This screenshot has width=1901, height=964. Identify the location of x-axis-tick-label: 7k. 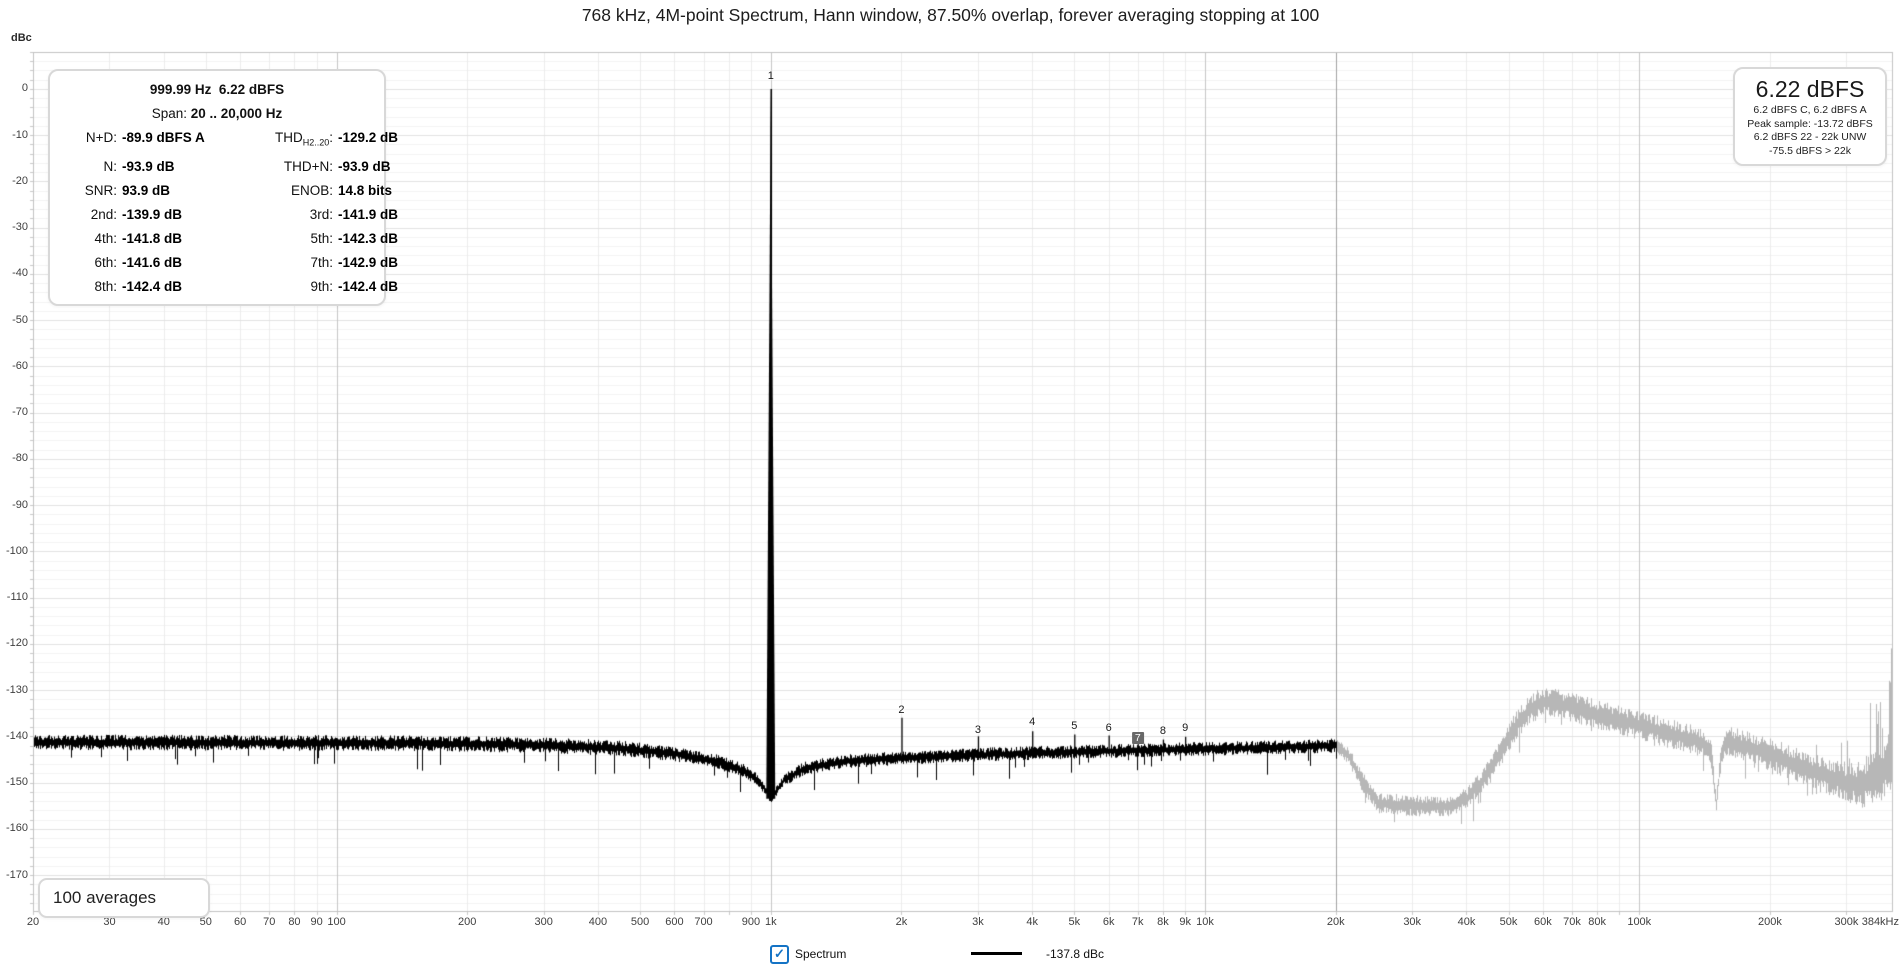
(1137, 922).